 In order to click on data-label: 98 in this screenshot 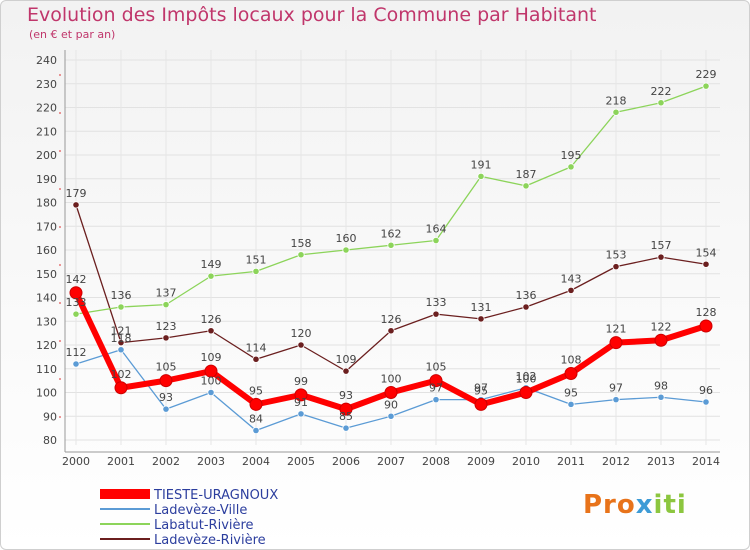, I will do `click(661, 385)`.